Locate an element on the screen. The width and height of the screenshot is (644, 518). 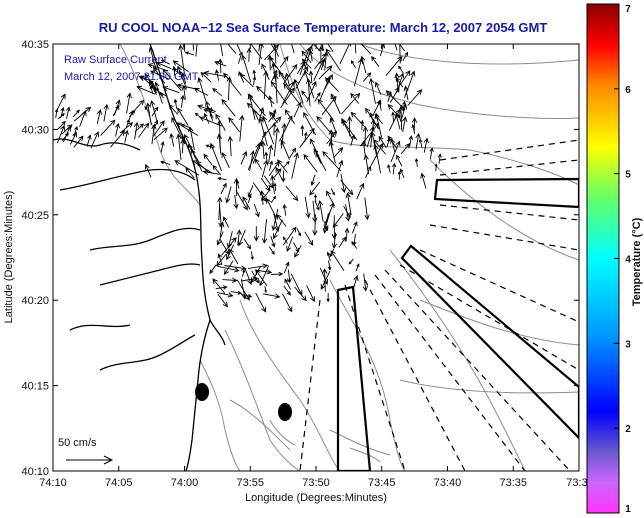
x-tick-label: 73:3 is located at coordinates (576, 483).